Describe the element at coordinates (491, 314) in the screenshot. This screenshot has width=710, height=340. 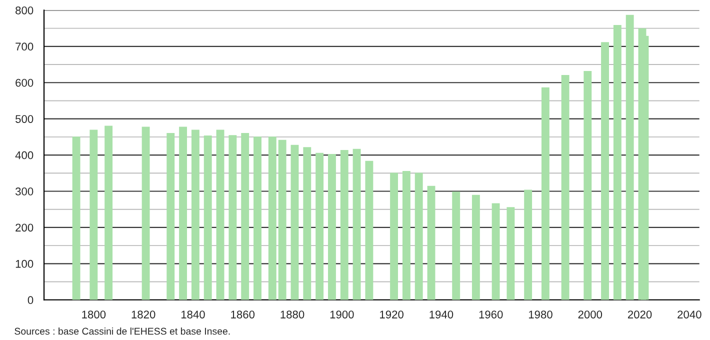
I see `x-tick-label: 1960` at that location.